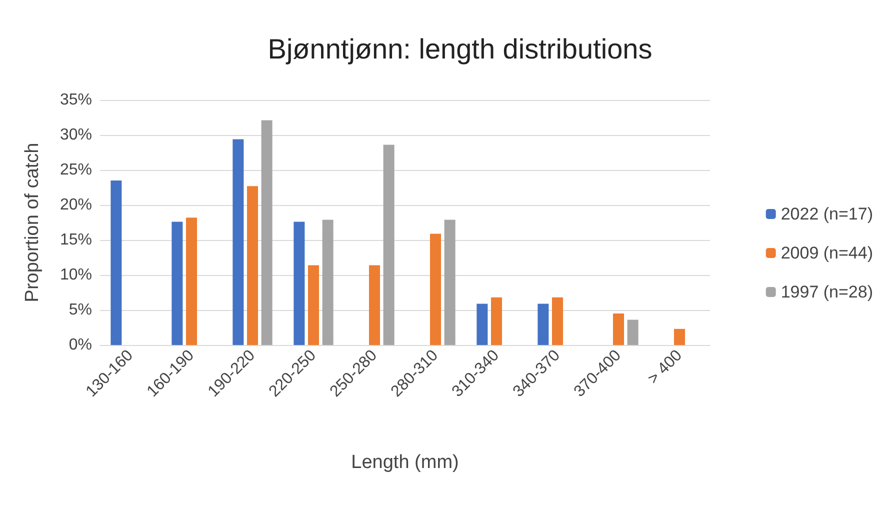 This screenshot has width=888, height=506. I want to click on y-tick-label: 5%, so click(80, 310).